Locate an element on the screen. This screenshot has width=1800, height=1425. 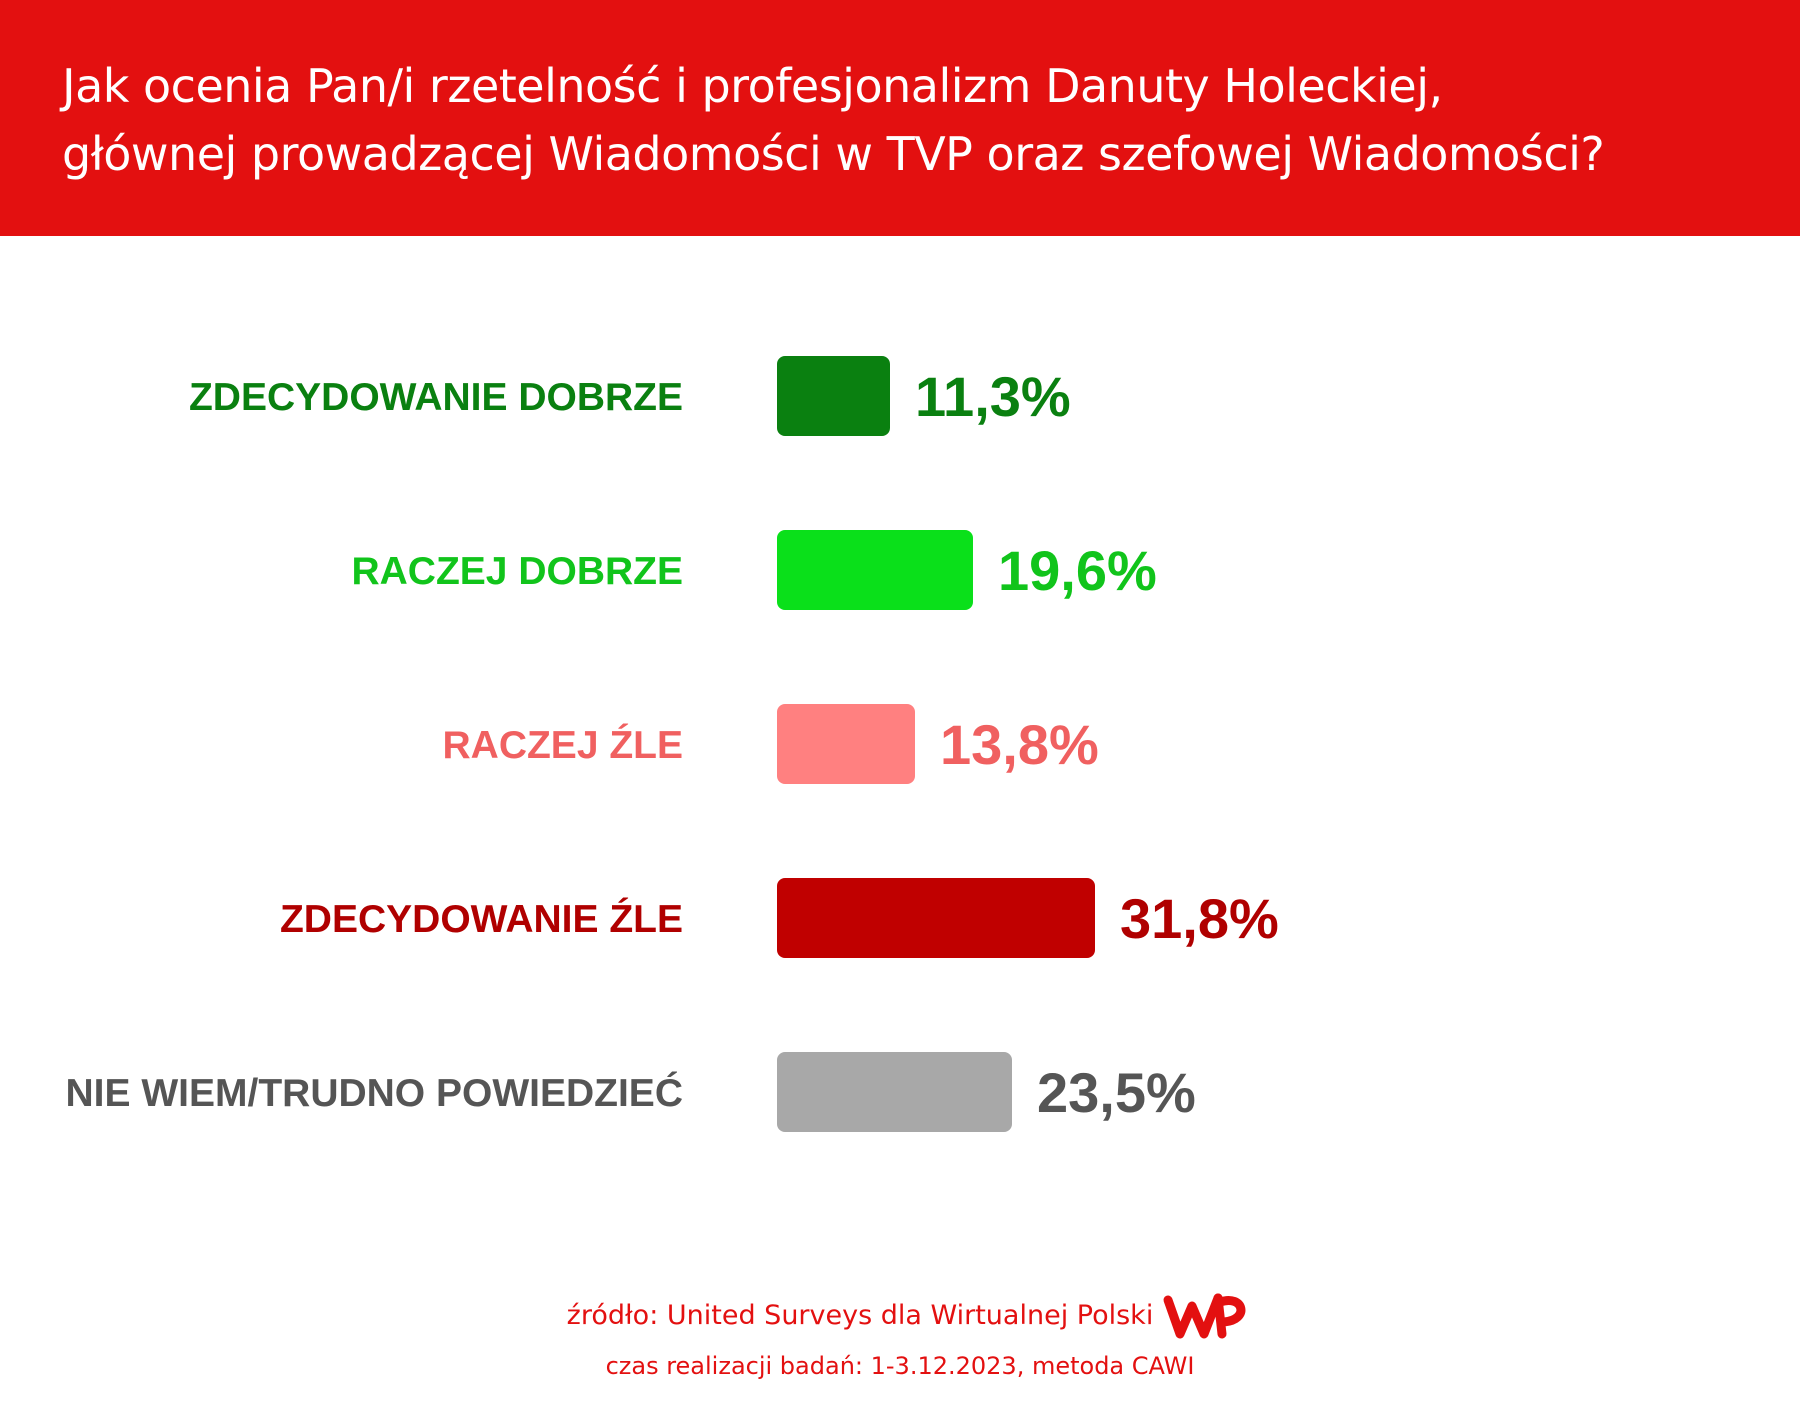
value-label: 31,8% is located at coordinates (1199, 918).